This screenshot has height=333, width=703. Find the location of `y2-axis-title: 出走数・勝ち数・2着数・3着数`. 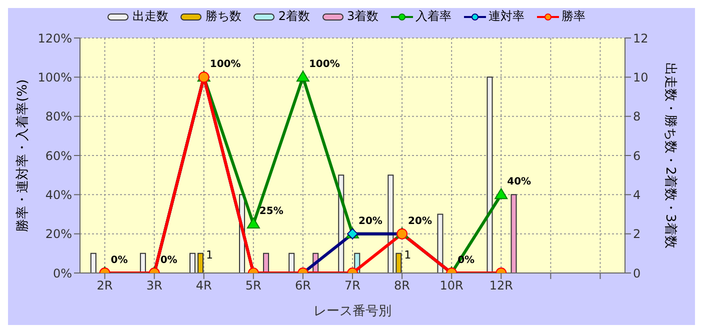

y2-axis-title: 出走数・勝ち数・2着数・3着数 is located at coordinates (670, 155).